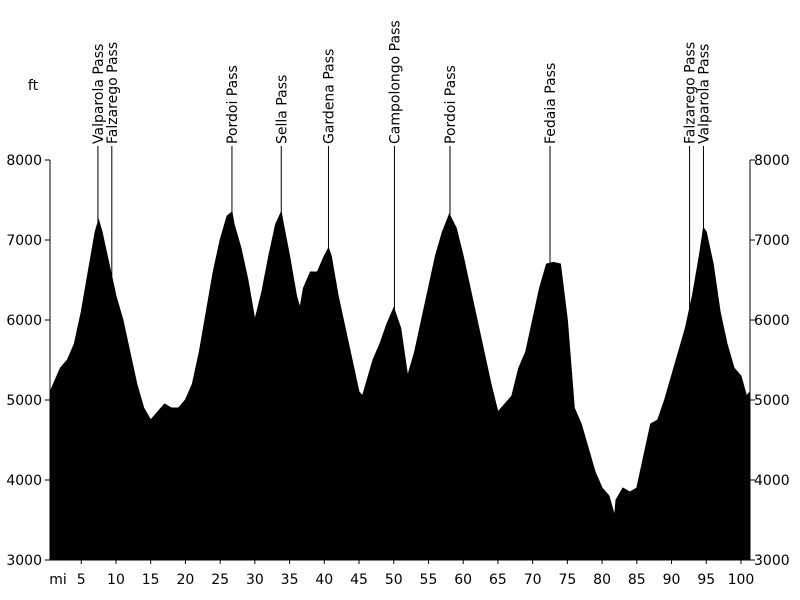 This screenshot has height=600, width=800. Describe the element at coordinates (551, 103) in the screenshot. I see `pass-label: Fedaia Pass` at that location.